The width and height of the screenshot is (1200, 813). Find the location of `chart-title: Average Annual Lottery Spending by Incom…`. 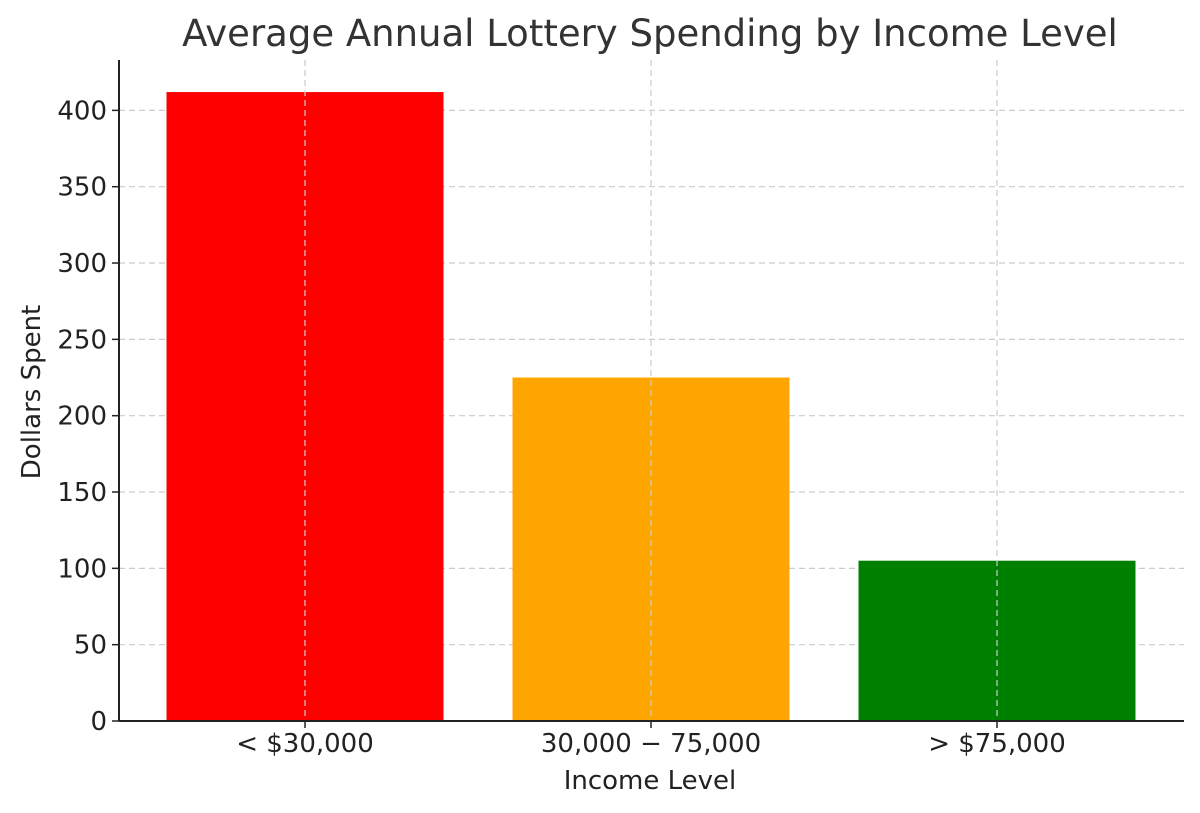

chart-title: Average Annual Lottery Spending by Incom… is located at coordinates (650, 33).